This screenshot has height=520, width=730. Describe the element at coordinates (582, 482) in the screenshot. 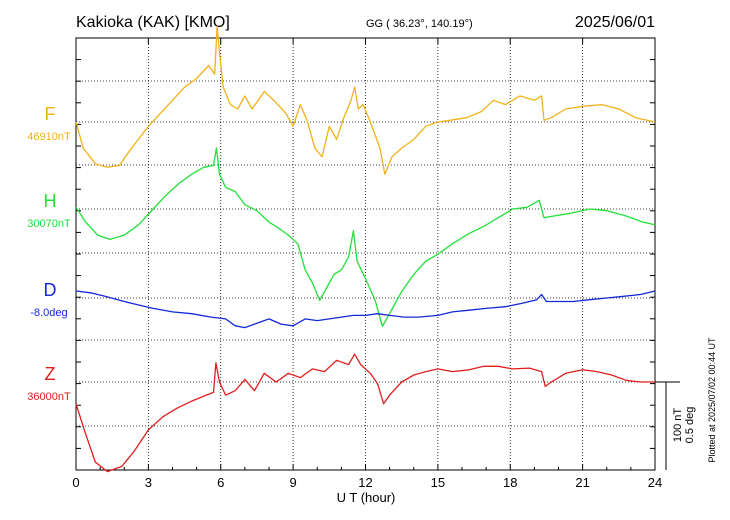

I see `x-tick-label: 21` at that location.